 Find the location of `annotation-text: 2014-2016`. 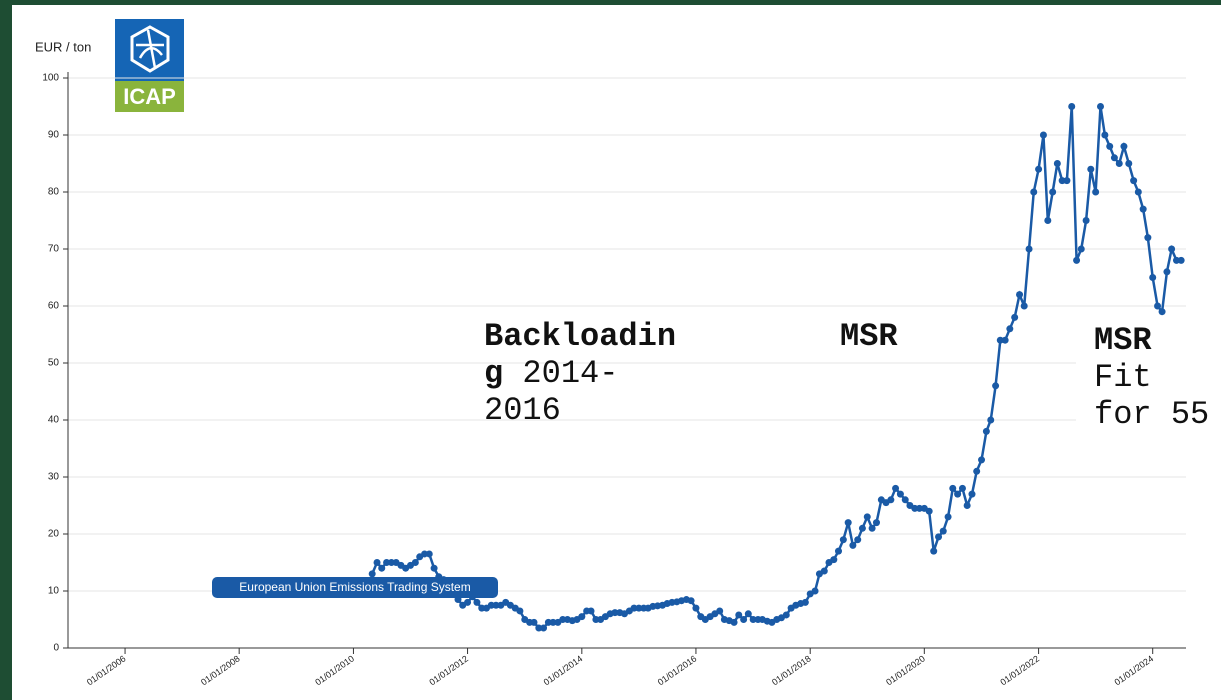

annotation-text: 2014-2016 is located at coordinates (551, 392).